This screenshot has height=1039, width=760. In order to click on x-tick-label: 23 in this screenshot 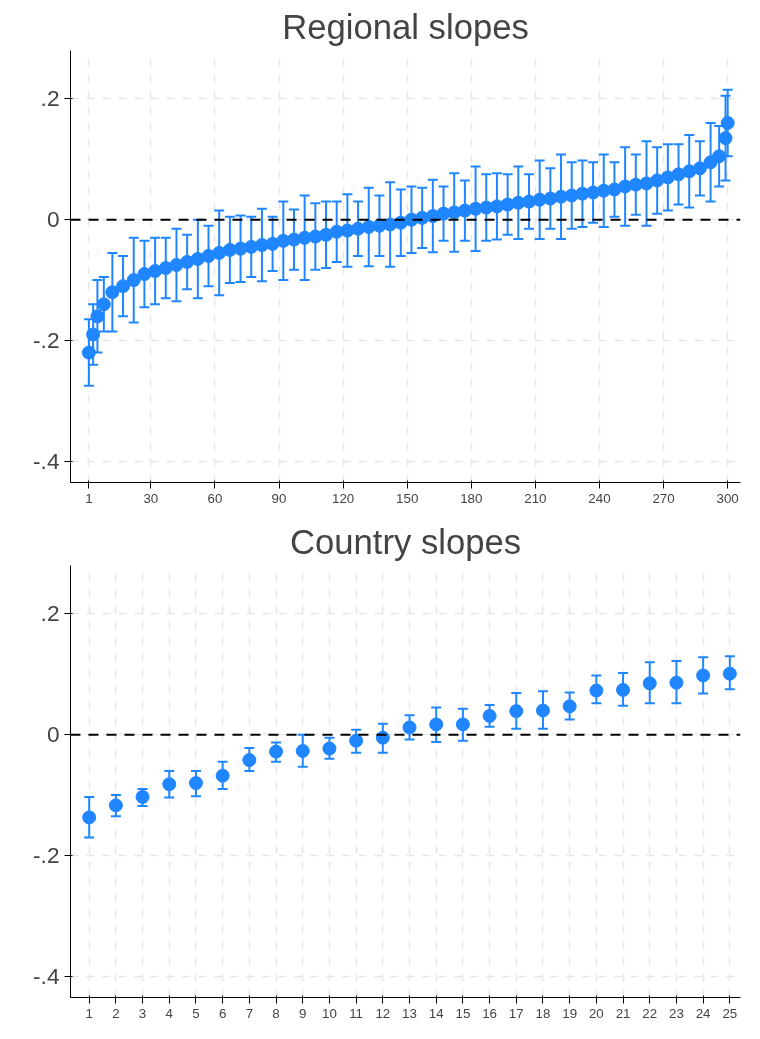, I will do `click(676, 1013)`.